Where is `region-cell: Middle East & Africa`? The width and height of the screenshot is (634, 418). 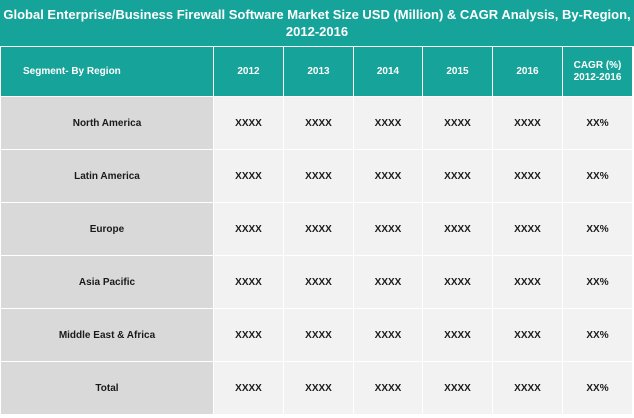 region-cell: Middle East & Africa is located at coordinates (107, 335).